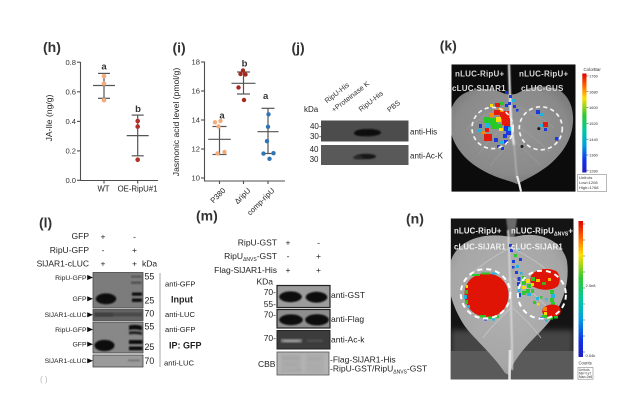 This screenshot has height=412, width=636. Describe the element at coordinates (70, 121) in the screenshot. I see `svg-text: 0.4` at that location.